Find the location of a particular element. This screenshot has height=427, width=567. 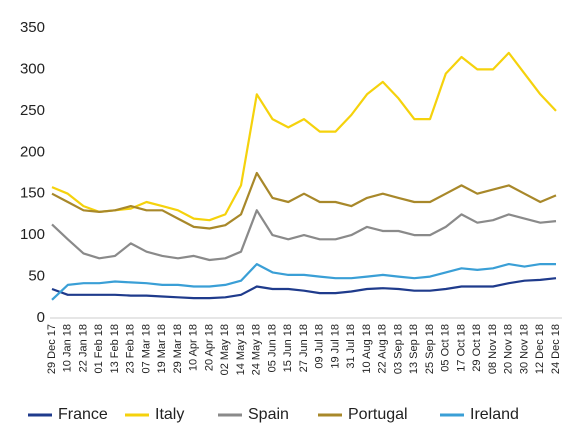

x-tick-label: 05 Oct 18 is located at coordinates (446, 348).